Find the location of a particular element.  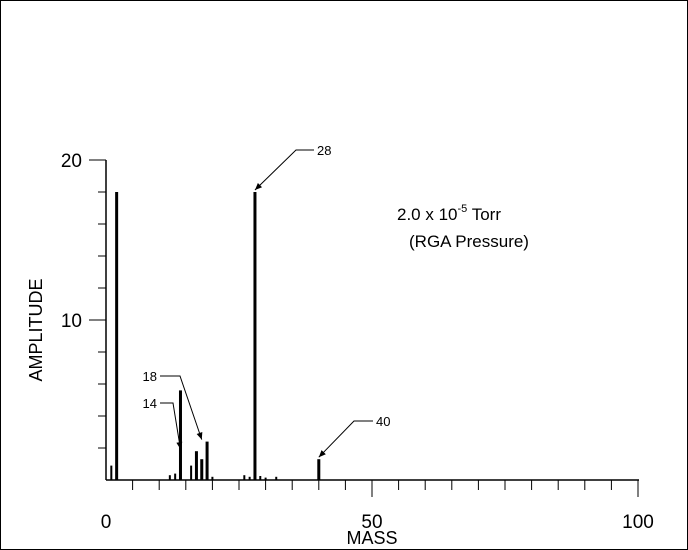

annotation-label: 18 is located at coordinates (150, 376).